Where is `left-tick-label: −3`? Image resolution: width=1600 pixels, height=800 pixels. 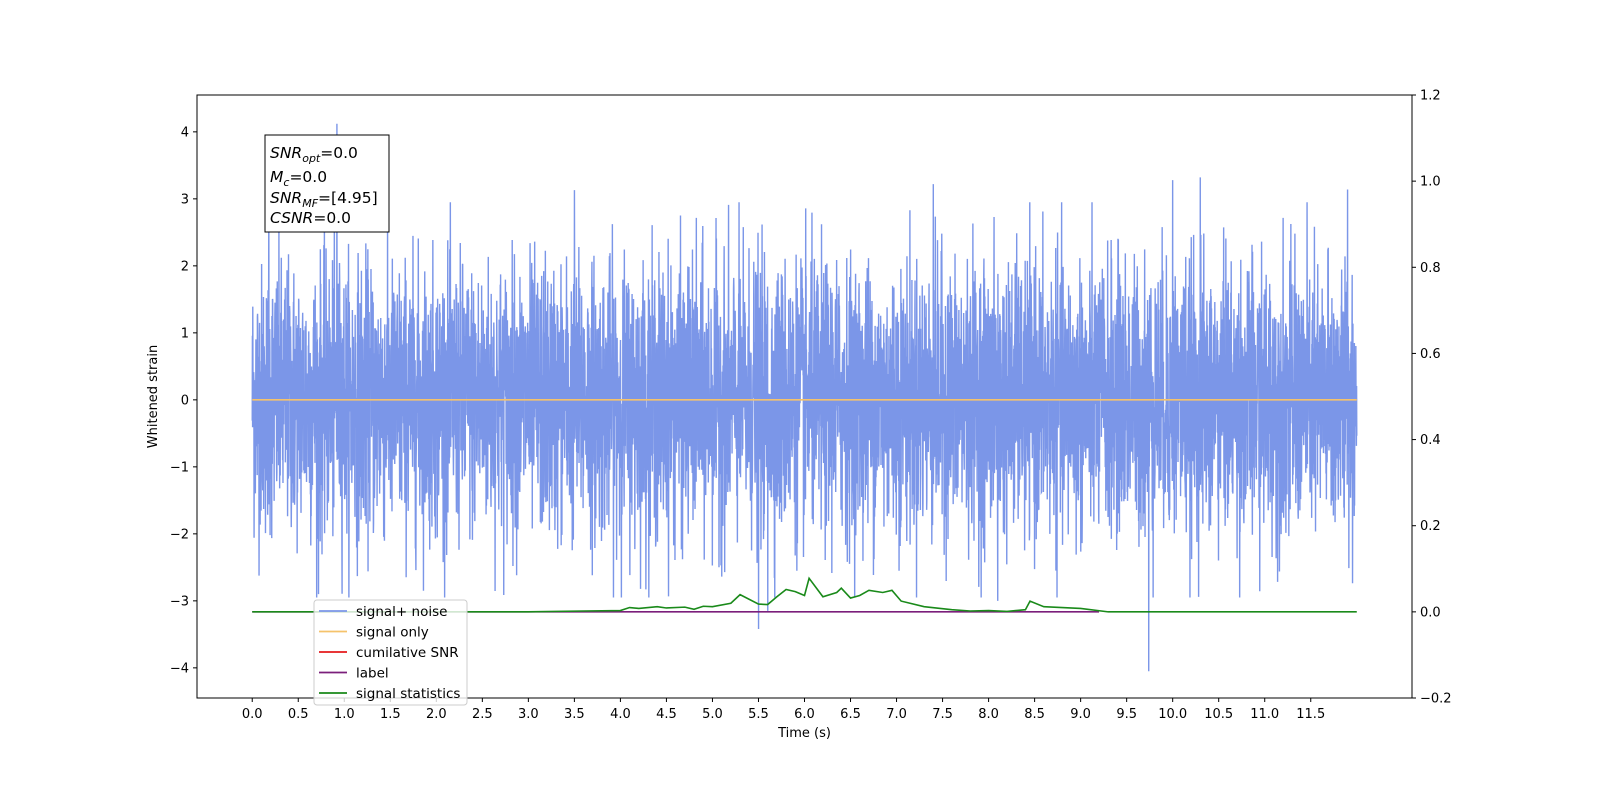
left-tick-label: −3 is located at coordinates (179, 601).